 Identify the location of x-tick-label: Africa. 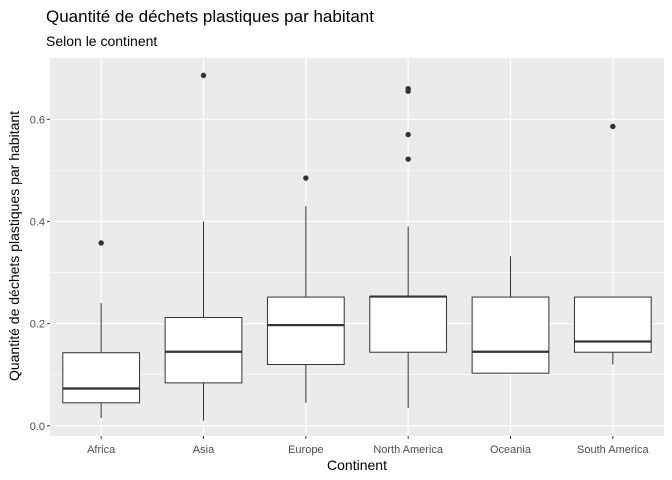
(101, 450).